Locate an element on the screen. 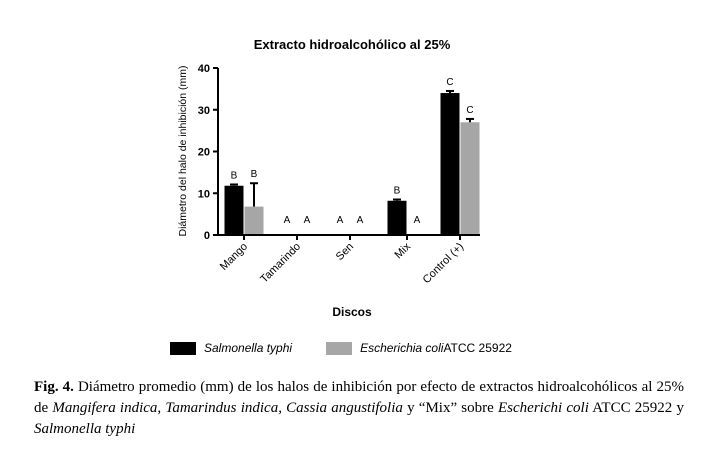 The image size is (704, 476). caption-label: Fig. 4. is located at coordinates (54, 387).